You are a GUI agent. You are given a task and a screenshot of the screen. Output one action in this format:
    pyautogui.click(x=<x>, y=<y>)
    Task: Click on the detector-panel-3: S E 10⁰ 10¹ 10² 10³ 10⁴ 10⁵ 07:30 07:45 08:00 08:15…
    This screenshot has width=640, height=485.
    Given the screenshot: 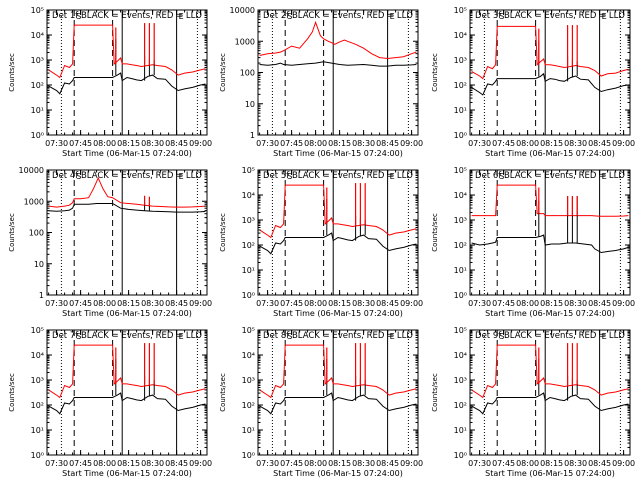 What is the action you would take?
    pyautogui.click(x=533, y=82)
    